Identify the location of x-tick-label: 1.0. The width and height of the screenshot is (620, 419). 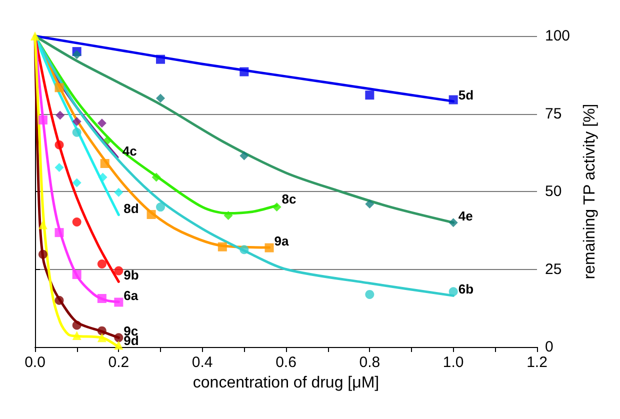
(453, 362).